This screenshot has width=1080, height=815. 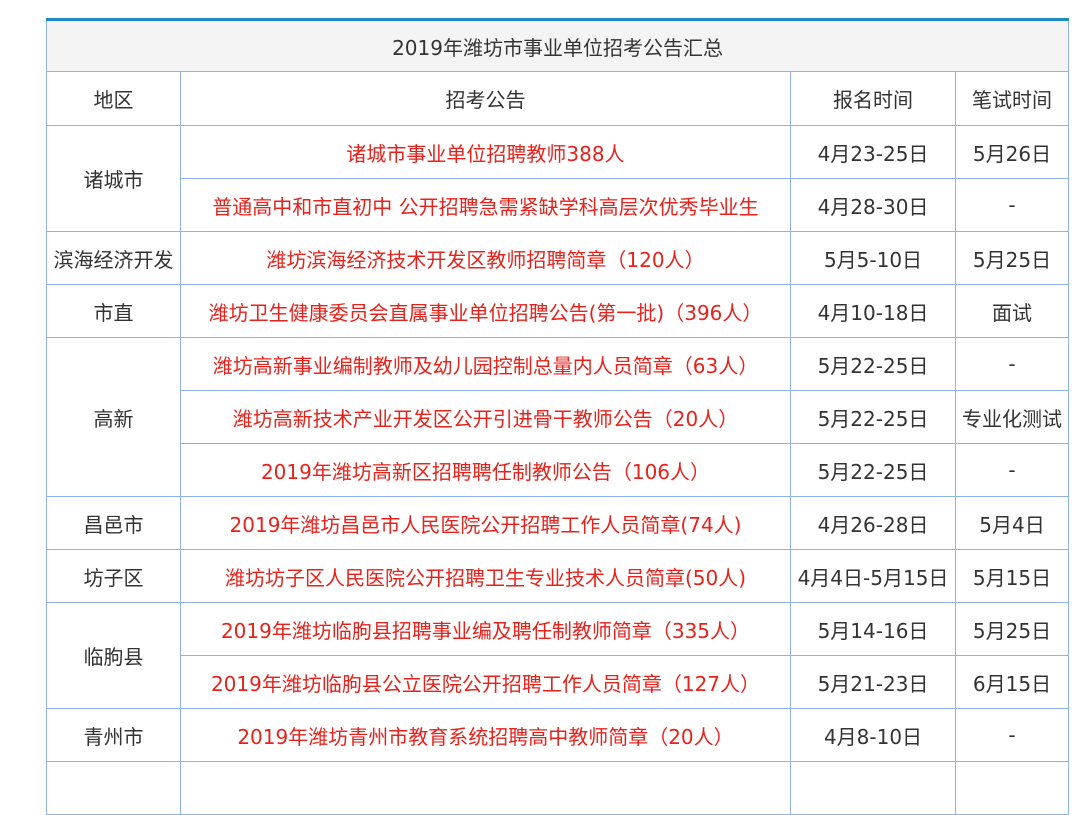 What do you see at coordinates (113, 258) in the screenshot?
I see `region-cell: 滨海经济开发` at bounding box center [113, 258].